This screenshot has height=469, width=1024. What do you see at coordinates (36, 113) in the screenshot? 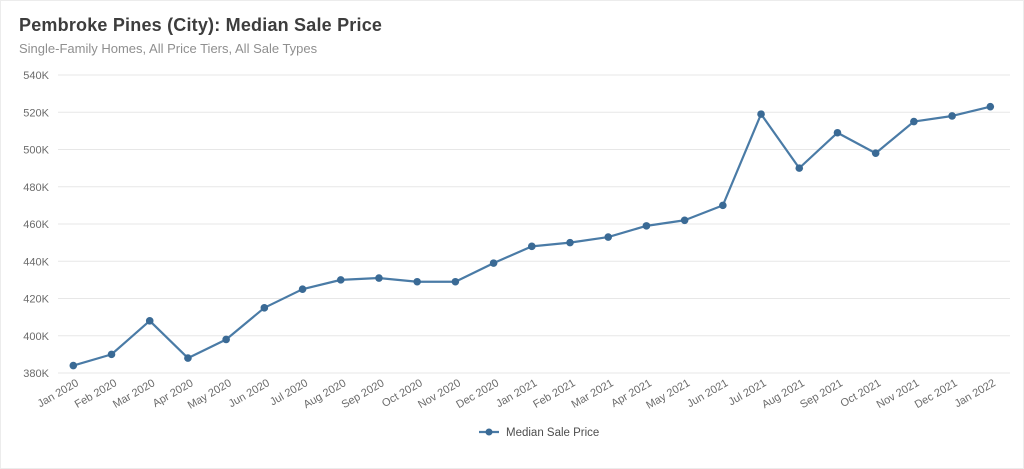
I see `y-axis-tick-label: 520K` at bounding box center [36, 113].